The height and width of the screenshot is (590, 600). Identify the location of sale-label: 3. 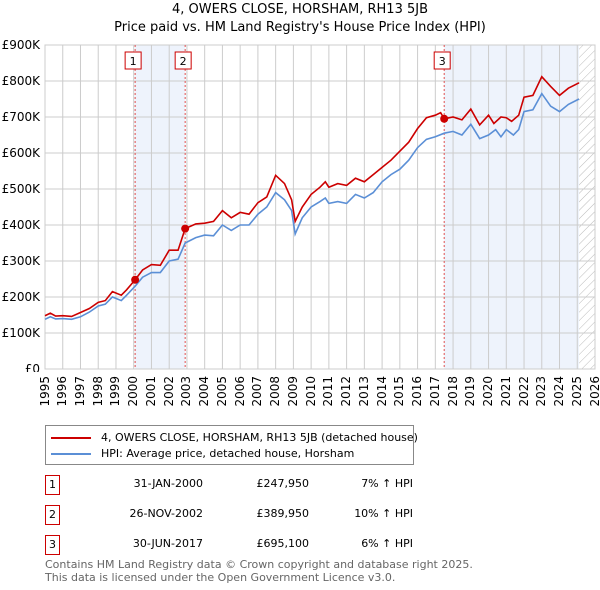
(442, 61).